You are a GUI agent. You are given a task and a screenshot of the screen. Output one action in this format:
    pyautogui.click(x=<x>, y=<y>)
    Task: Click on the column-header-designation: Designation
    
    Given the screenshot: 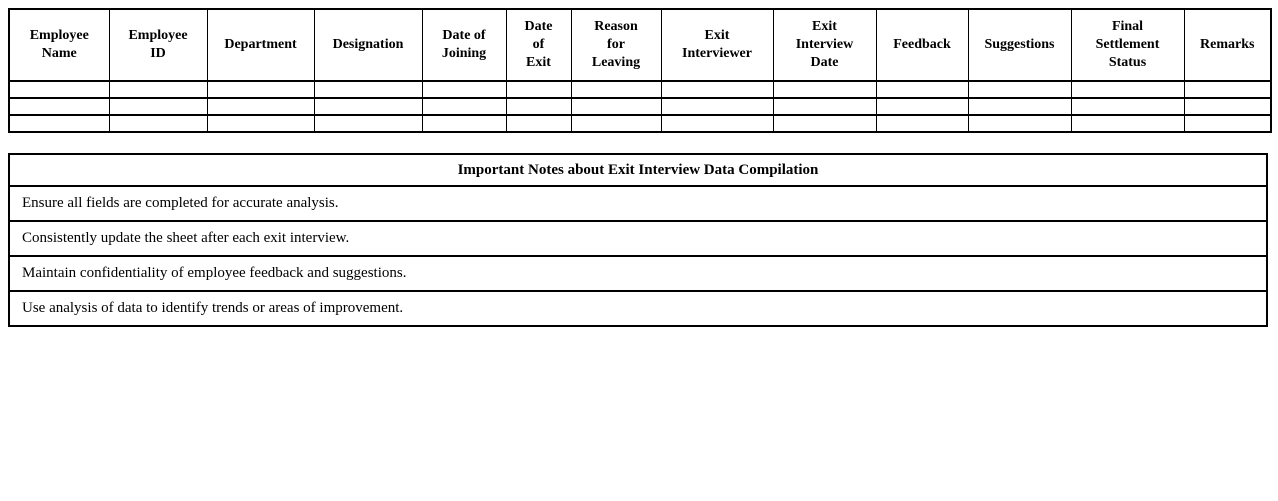 What is the action you would take?
    pyautogui.click(x=368, y=45)
    